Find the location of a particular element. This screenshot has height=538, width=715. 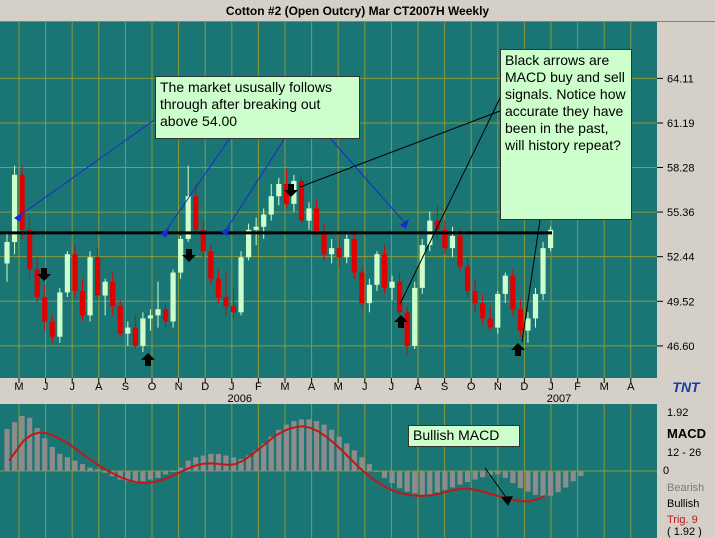

note-bullish-macd: Bullish MACD is located at coordinates (464, 436).